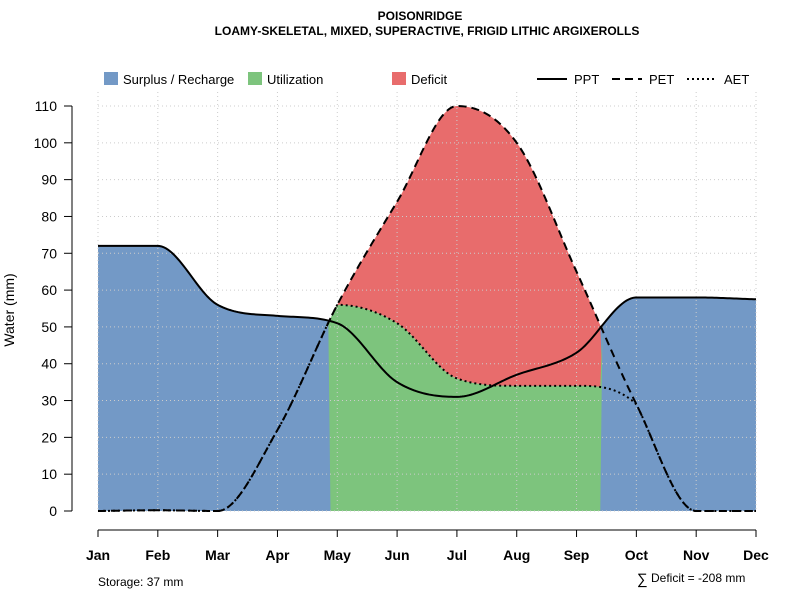  I want to click on y-axis: 0 10 20 30 40 50 60 70 80 90 100 110, so click(53, 308).